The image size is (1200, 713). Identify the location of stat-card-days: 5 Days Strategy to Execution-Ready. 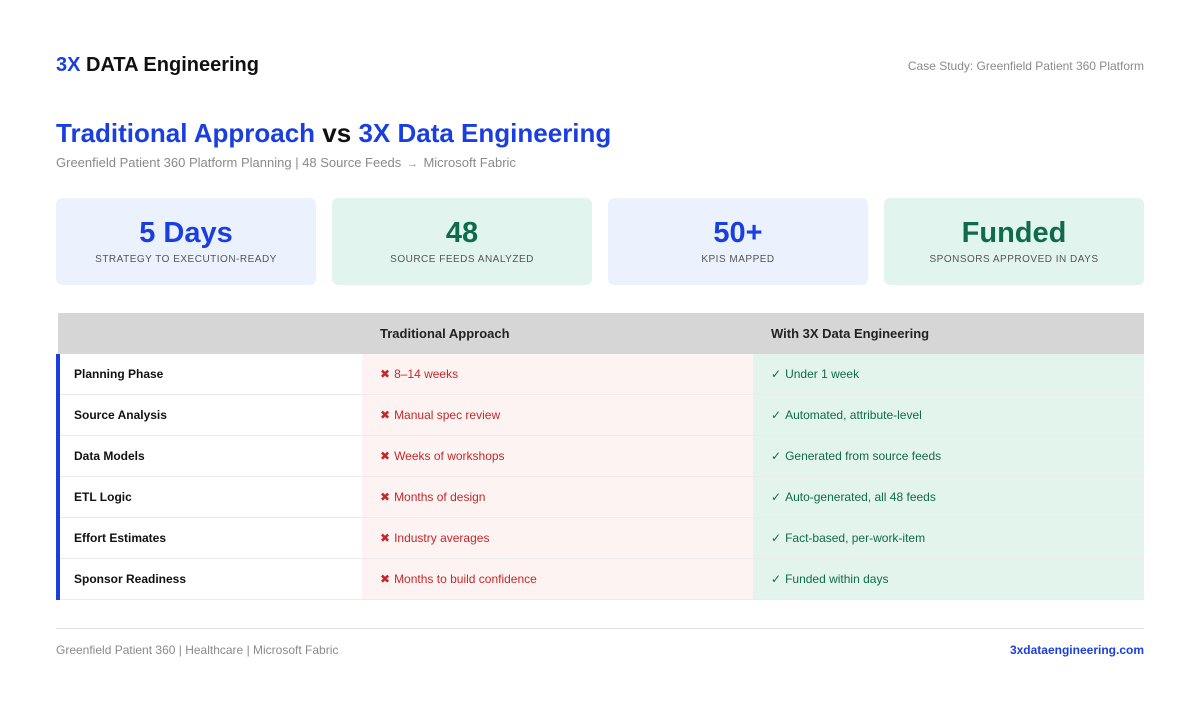
(186, 241).